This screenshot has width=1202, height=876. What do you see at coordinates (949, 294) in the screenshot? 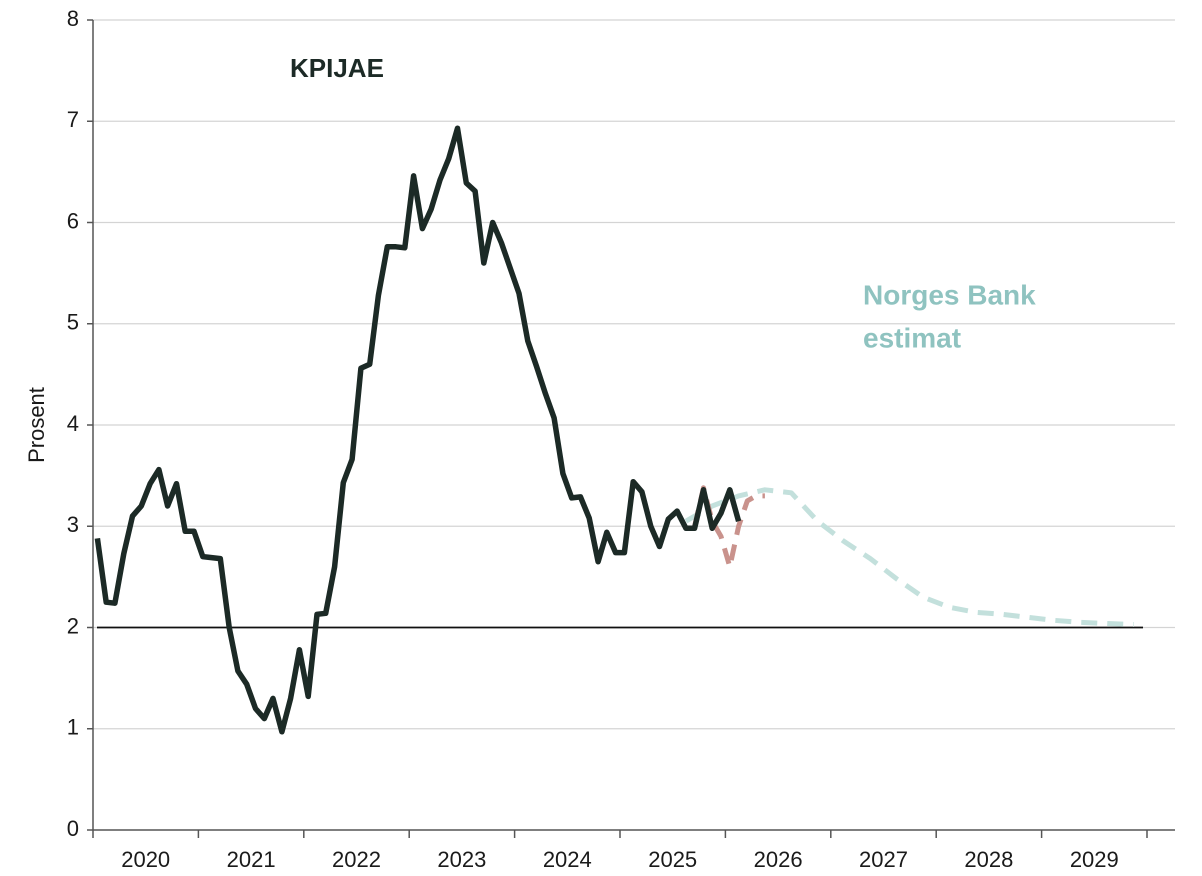
I see `annotation: Norges Bank` at bounding box center [949, 294].